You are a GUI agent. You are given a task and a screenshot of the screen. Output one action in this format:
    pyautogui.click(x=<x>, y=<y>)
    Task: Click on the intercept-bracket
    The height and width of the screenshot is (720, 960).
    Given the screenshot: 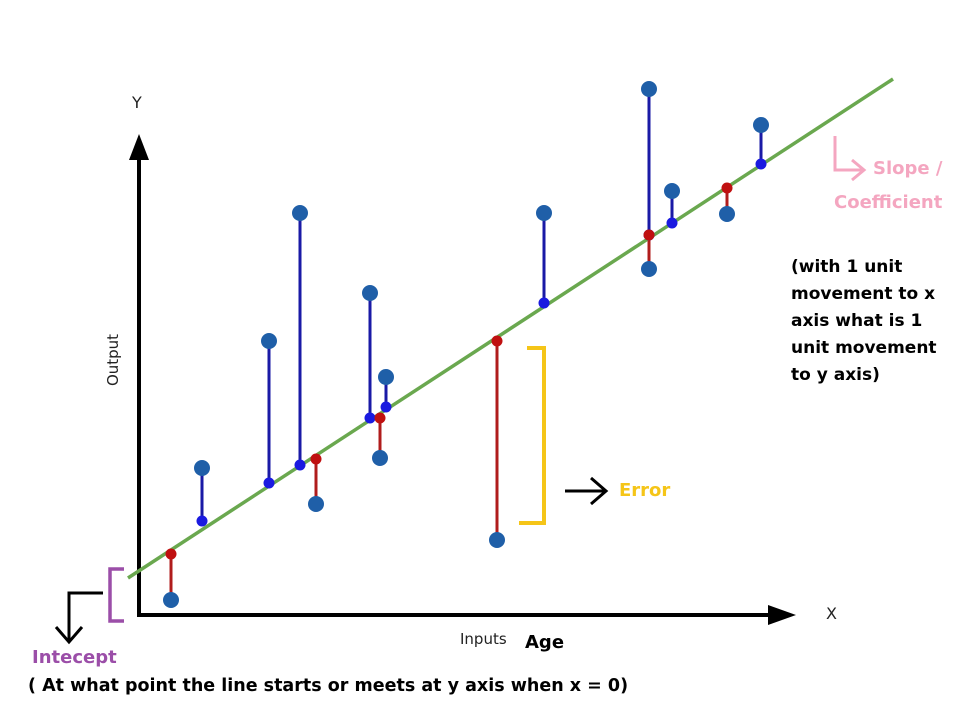 What is the action you would take?
    pyautogui.click(x=116, y=595)
    